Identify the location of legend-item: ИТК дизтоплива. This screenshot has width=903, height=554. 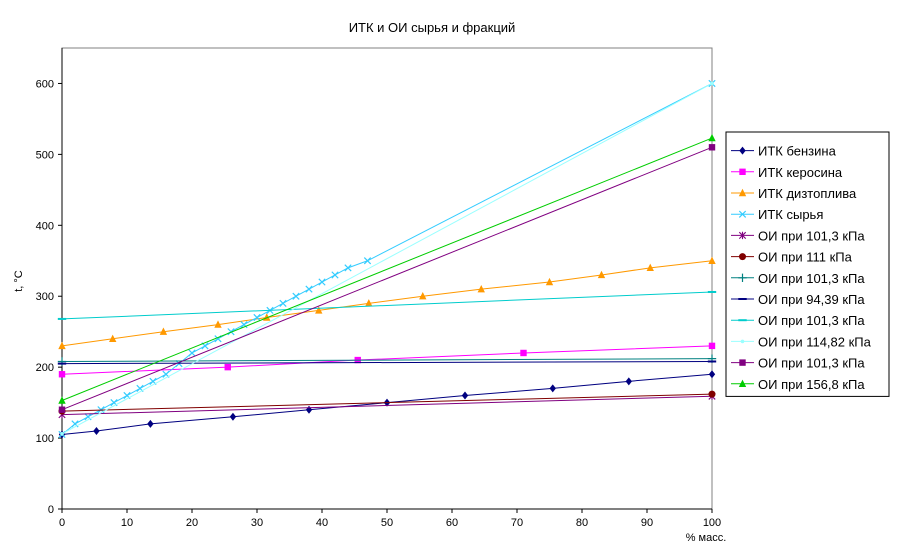
(794, 193).